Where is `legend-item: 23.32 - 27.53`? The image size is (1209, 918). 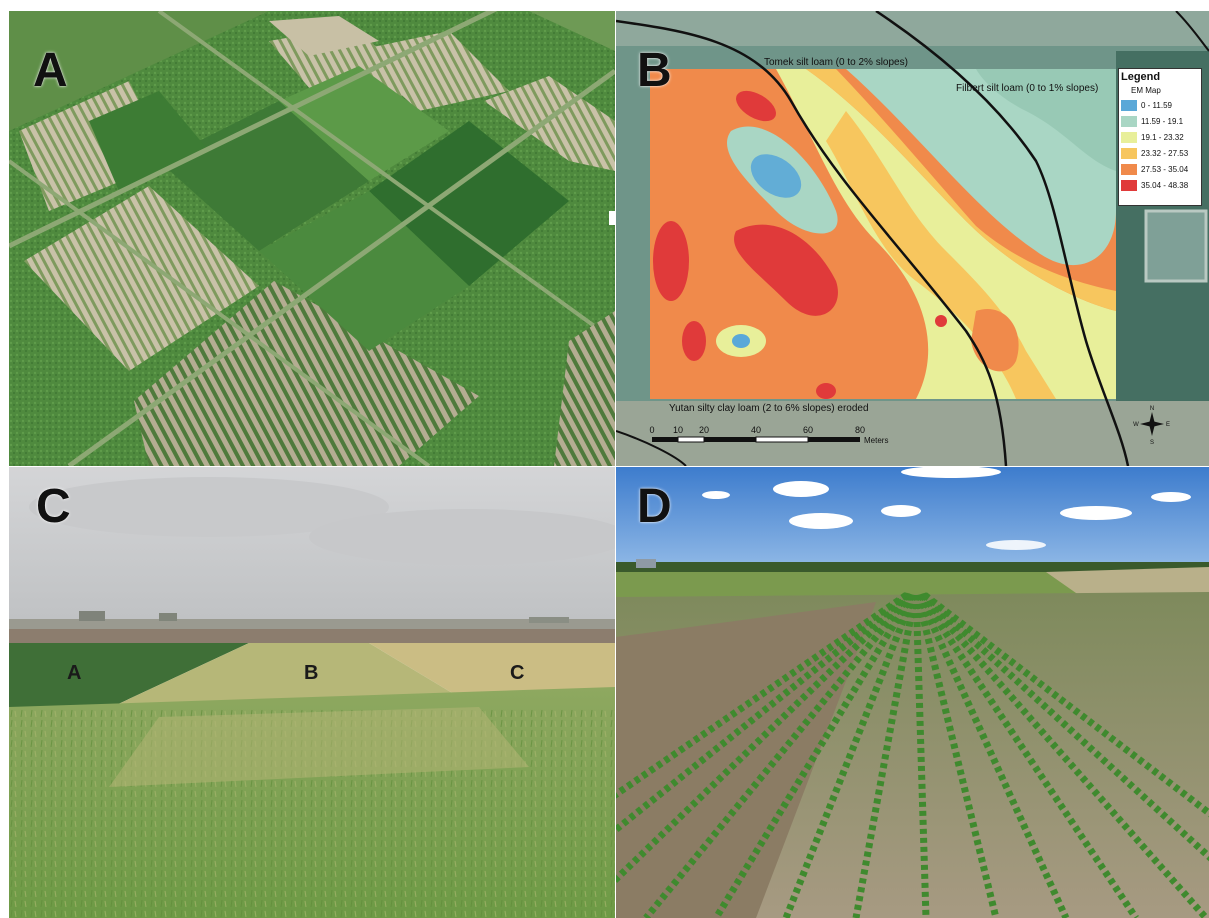 legend-item: 23.32 - 27.53 is located at coordinates (1160, 153).